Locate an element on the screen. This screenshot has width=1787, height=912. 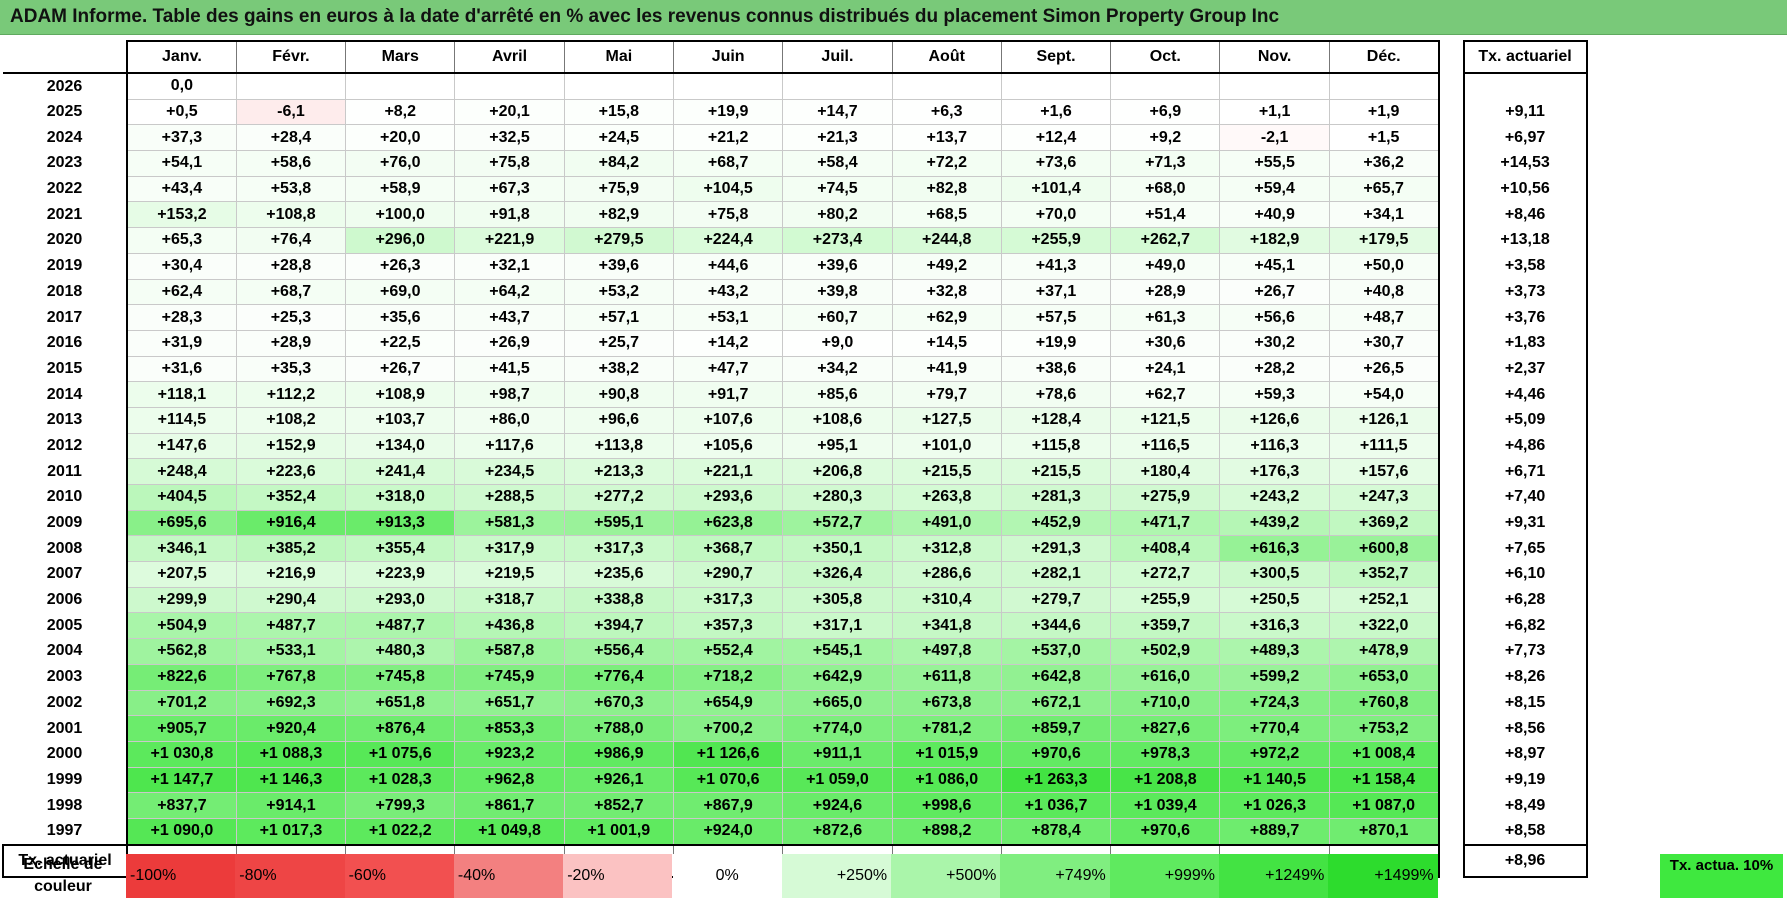
gain-cell: +357,3 is located at coordinates (728, 626).